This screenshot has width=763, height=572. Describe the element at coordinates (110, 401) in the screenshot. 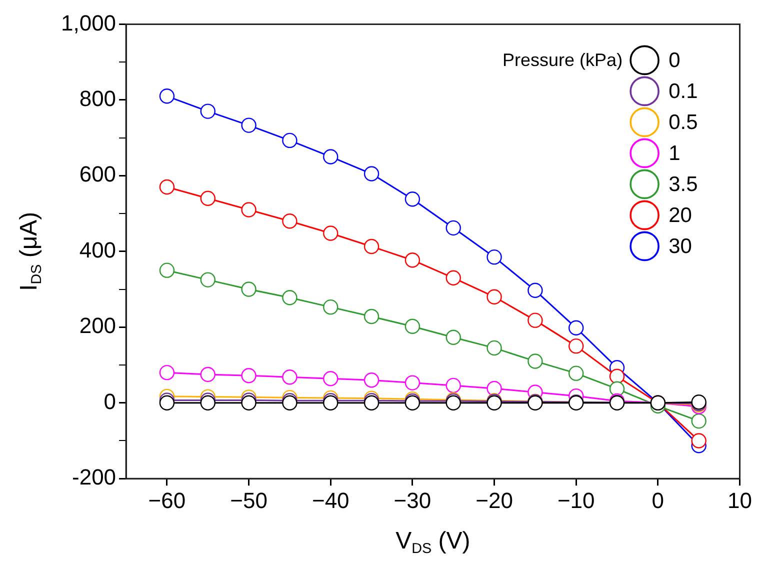

I see `y-tick-label: 0` at that location.